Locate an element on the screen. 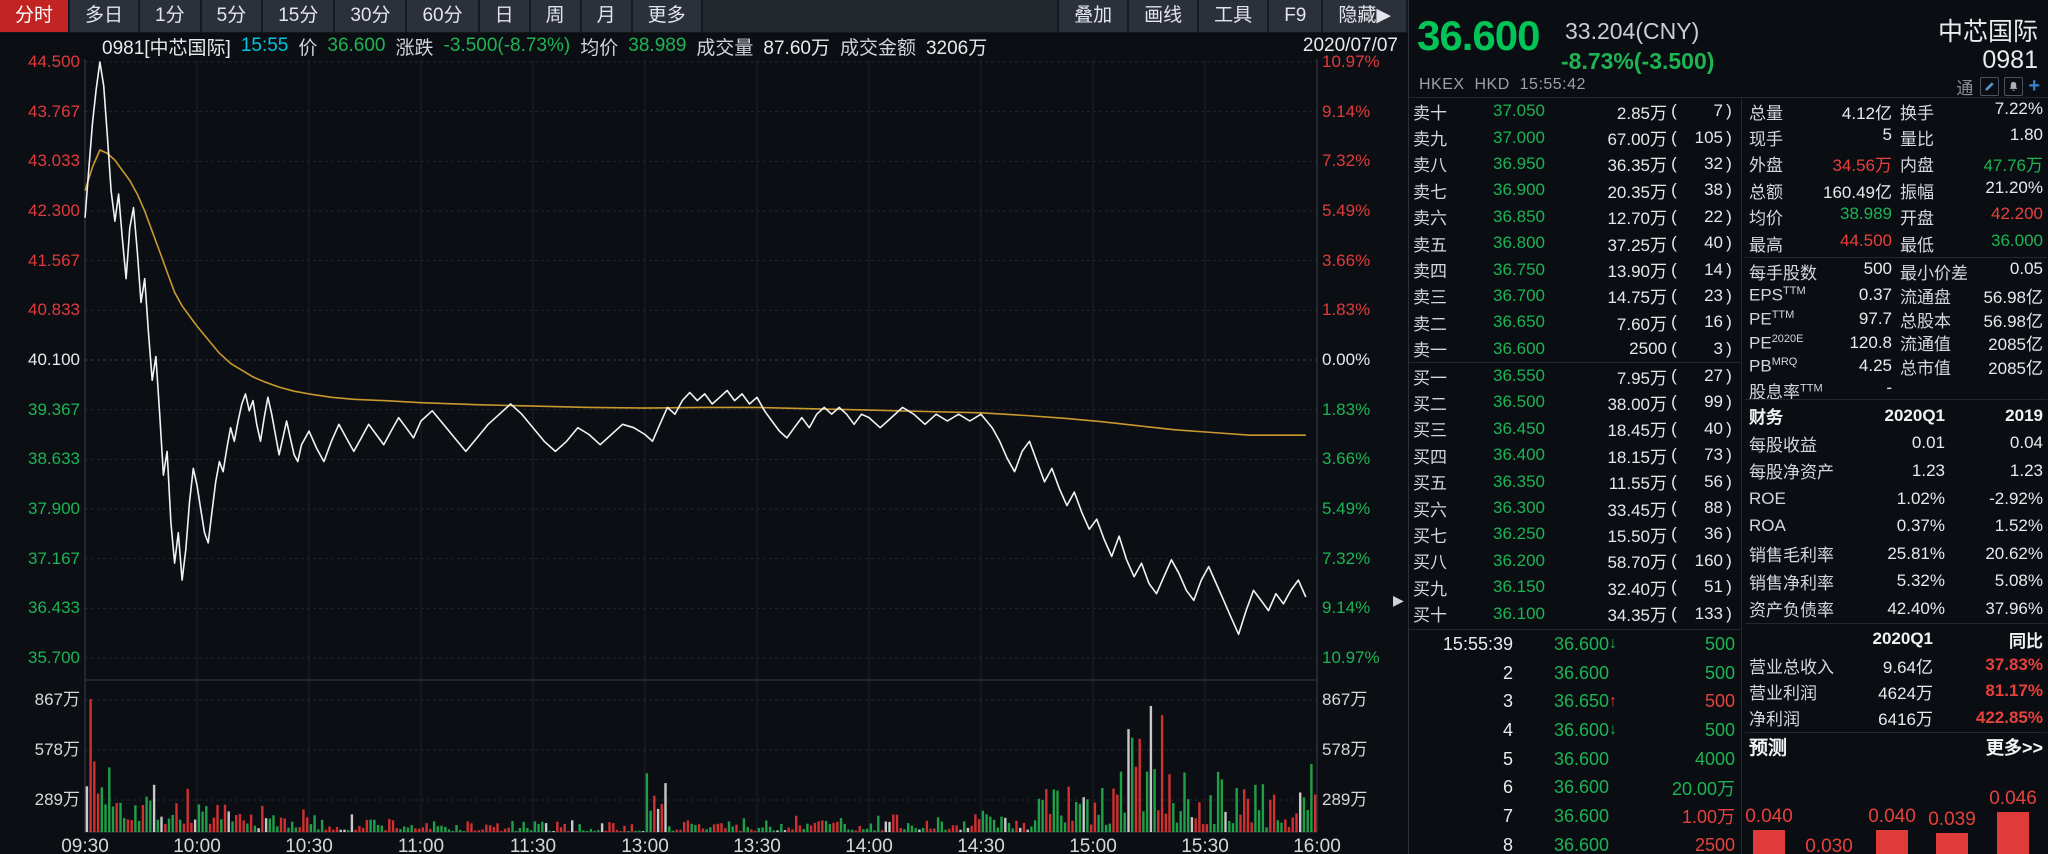  tool-工具: 工具 is located at coordinates (1234, 16).